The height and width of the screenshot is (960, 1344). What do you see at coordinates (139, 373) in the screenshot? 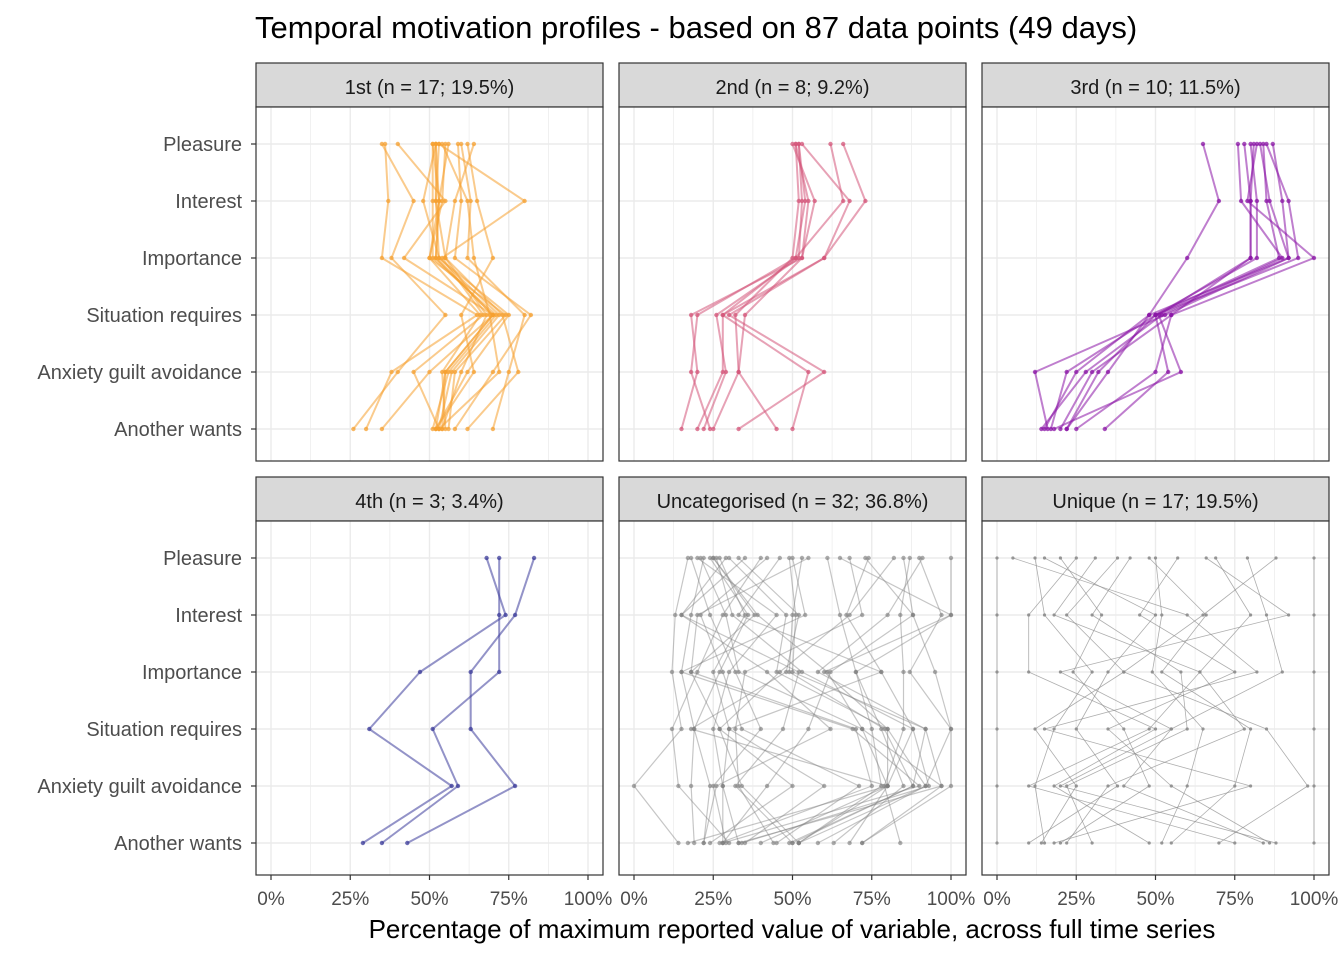
I see `y-tick-label: Anxiety guilt avoidance` at bounding box center [139, 373].